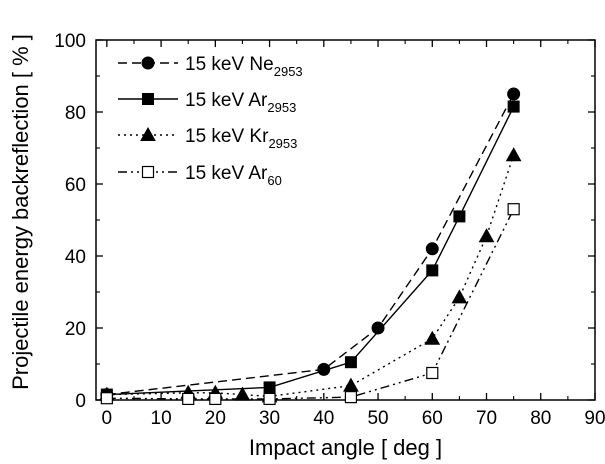  I want to click on legend-label-2: 15 keV Ar2953, so click(240, 102).